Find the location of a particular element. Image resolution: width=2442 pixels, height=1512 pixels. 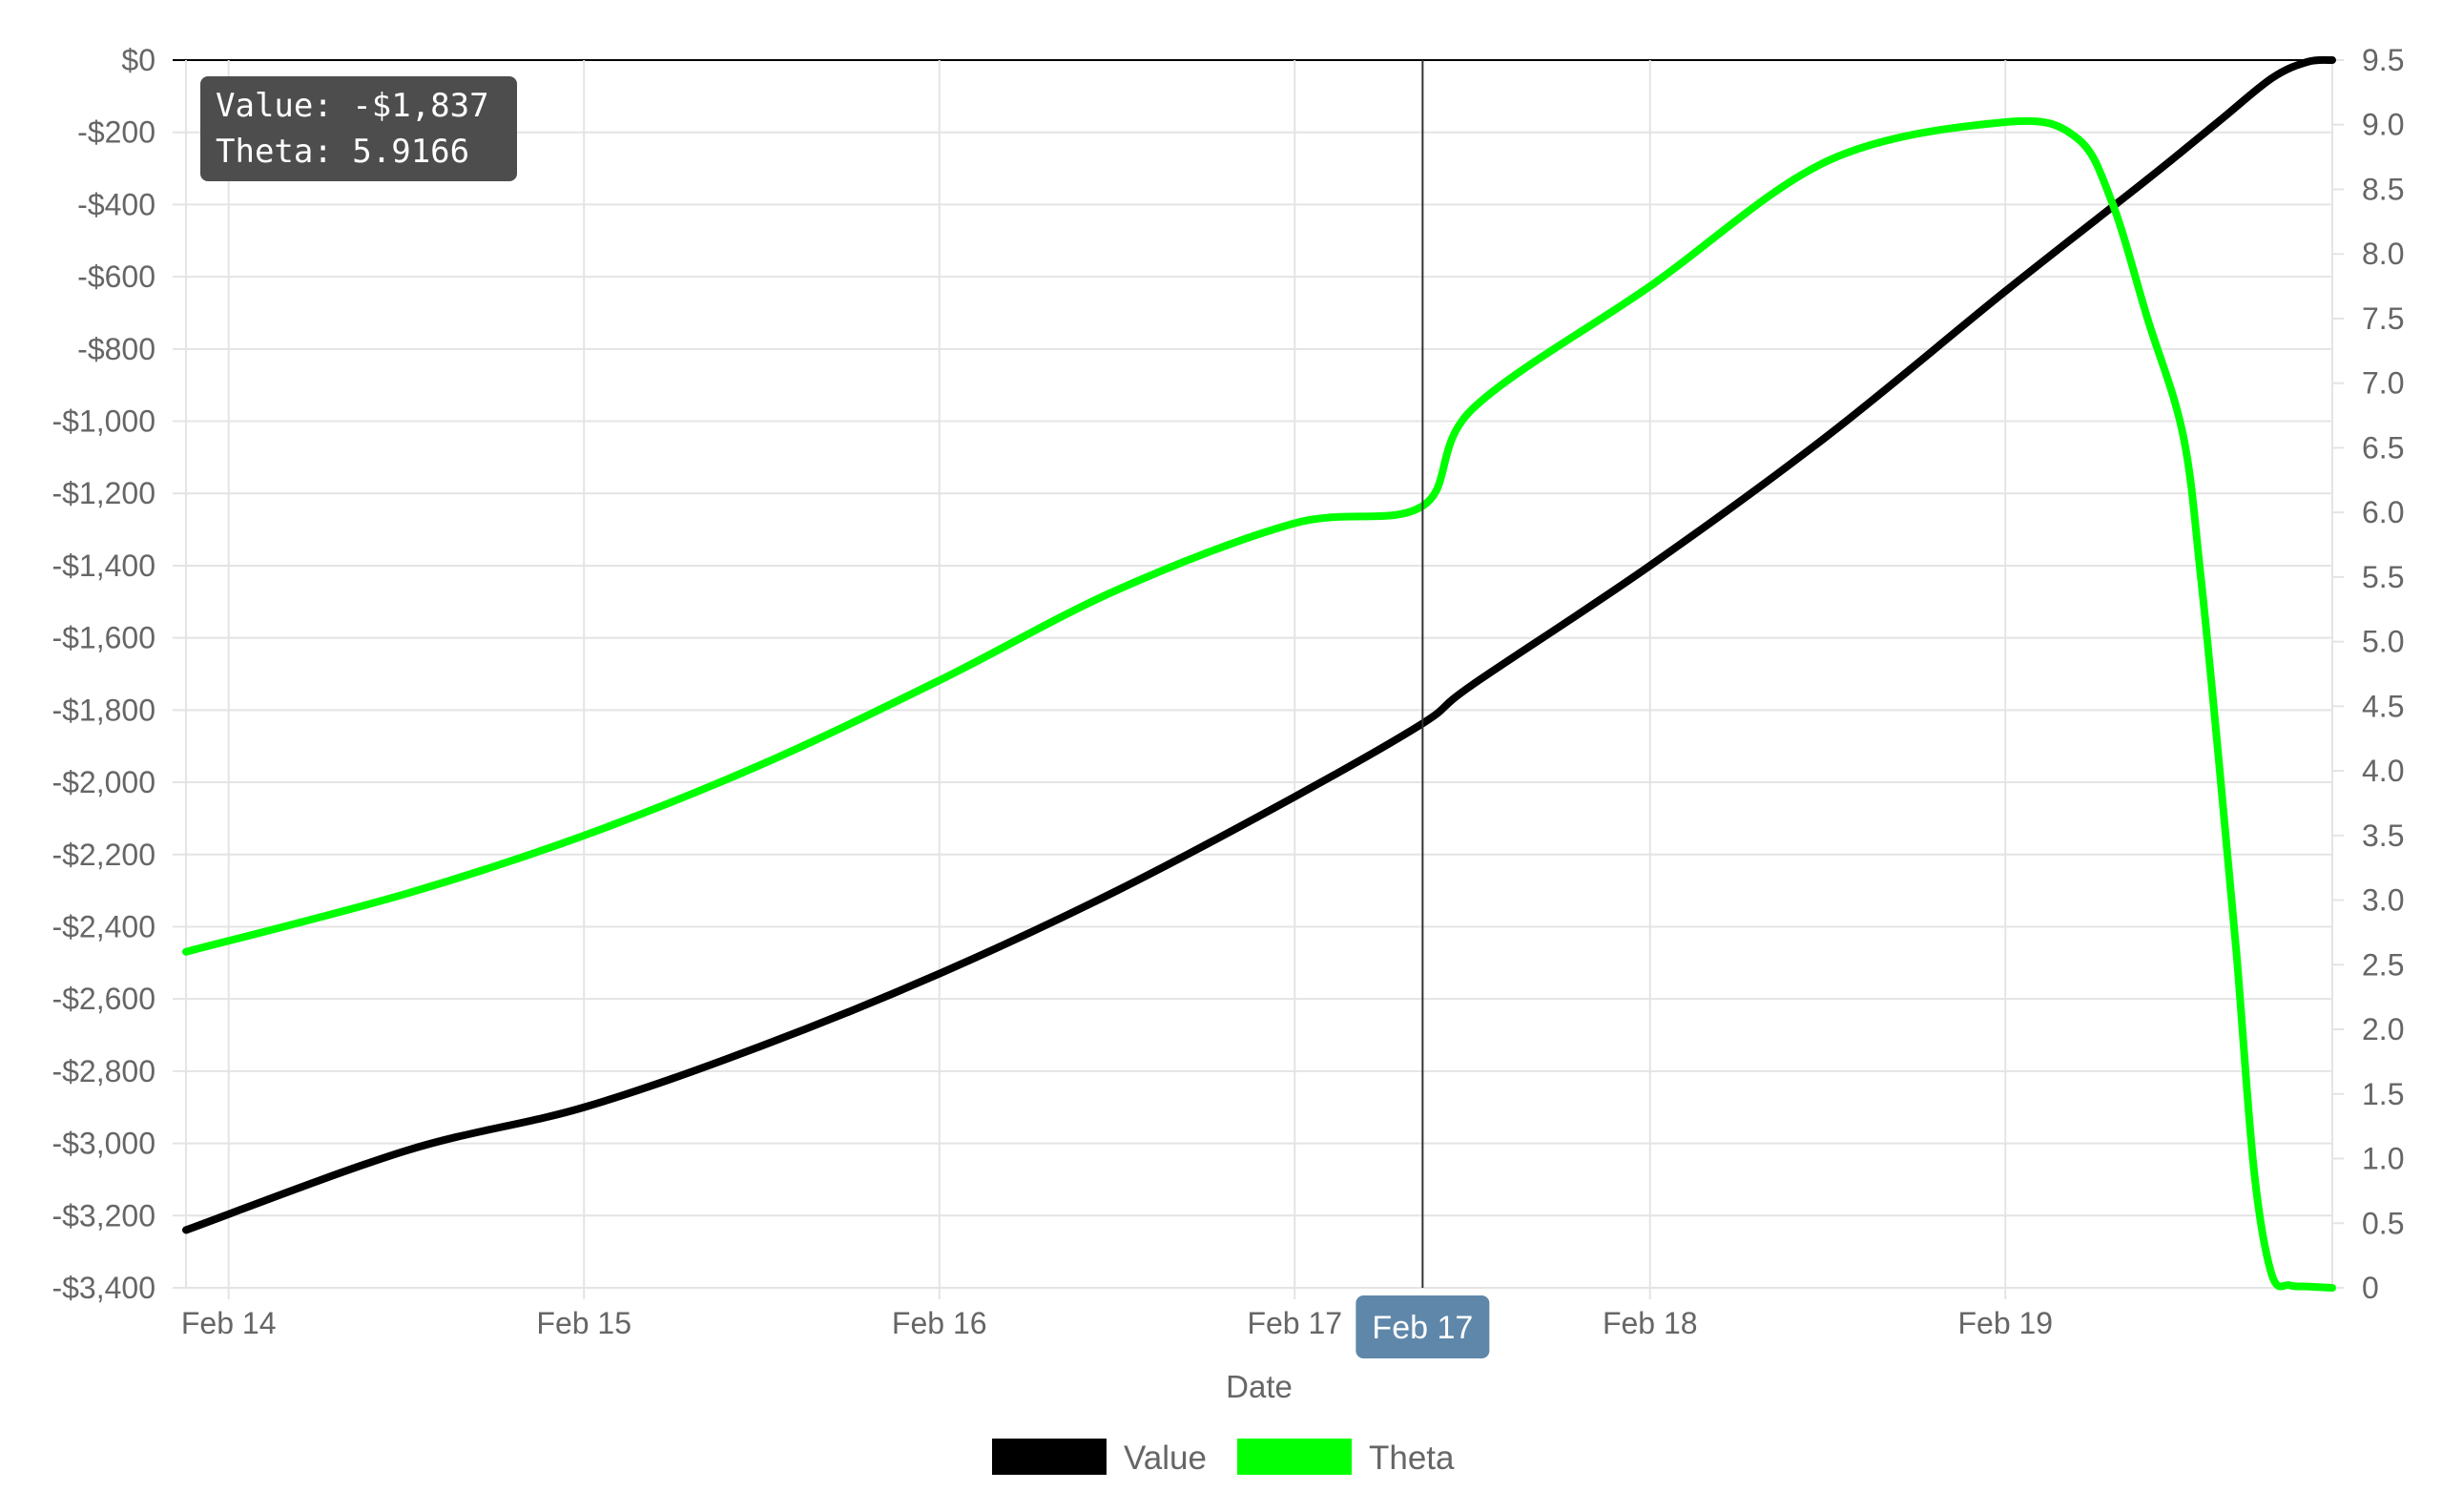

x-tick-label: Feb 18 is located at coordinates (1650, 1323).